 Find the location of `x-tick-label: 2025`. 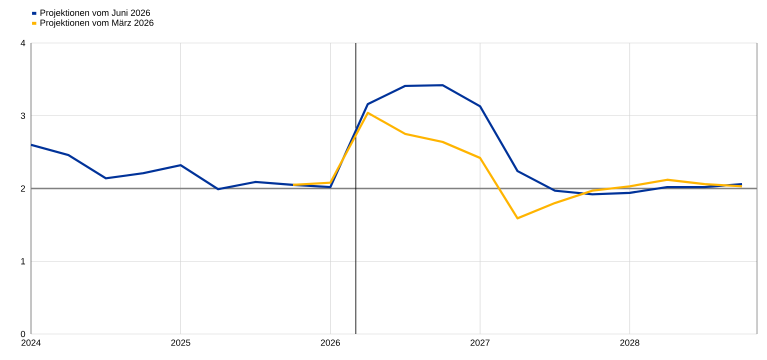

x-tick-label: 2025 is located at coordinates (180, 343).